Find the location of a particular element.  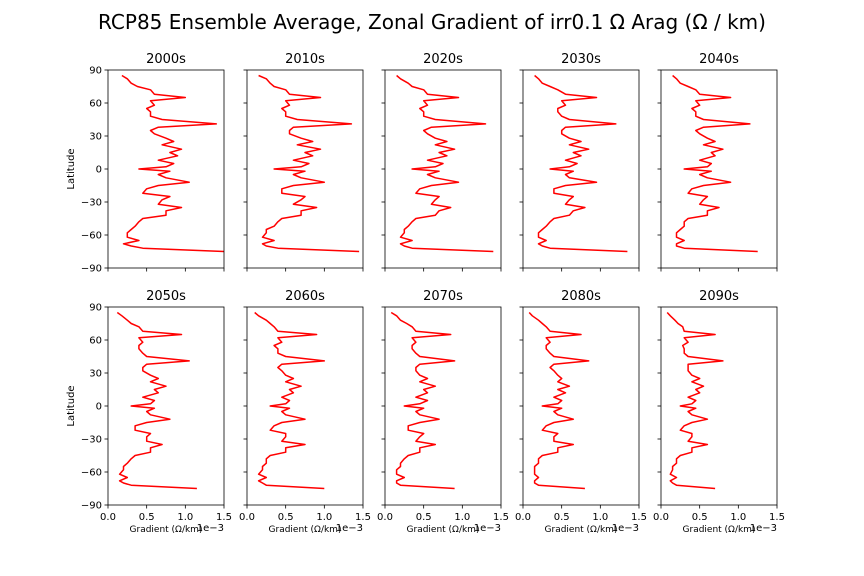

panel-2020s: 2020s is located at coordinates (441, 162).